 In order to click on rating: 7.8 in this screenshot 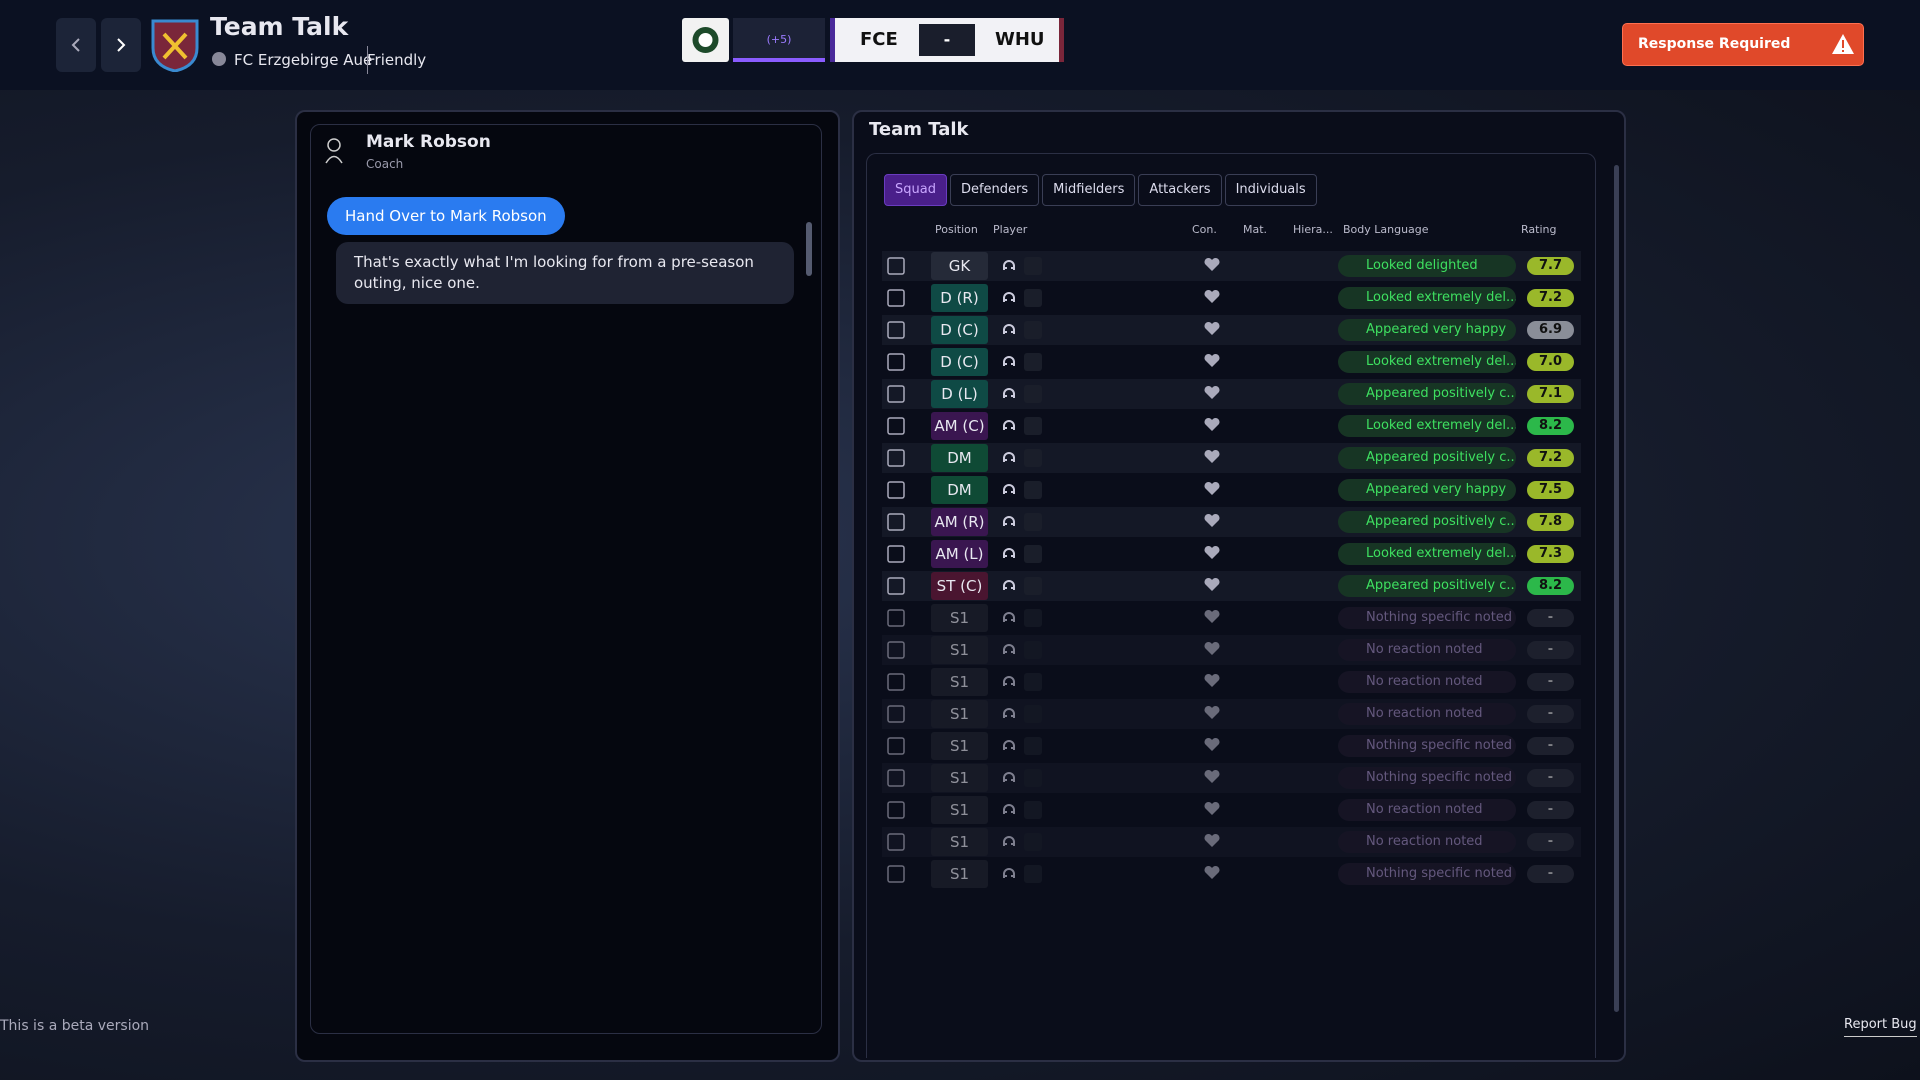, I will do `click(1550, 522)`.